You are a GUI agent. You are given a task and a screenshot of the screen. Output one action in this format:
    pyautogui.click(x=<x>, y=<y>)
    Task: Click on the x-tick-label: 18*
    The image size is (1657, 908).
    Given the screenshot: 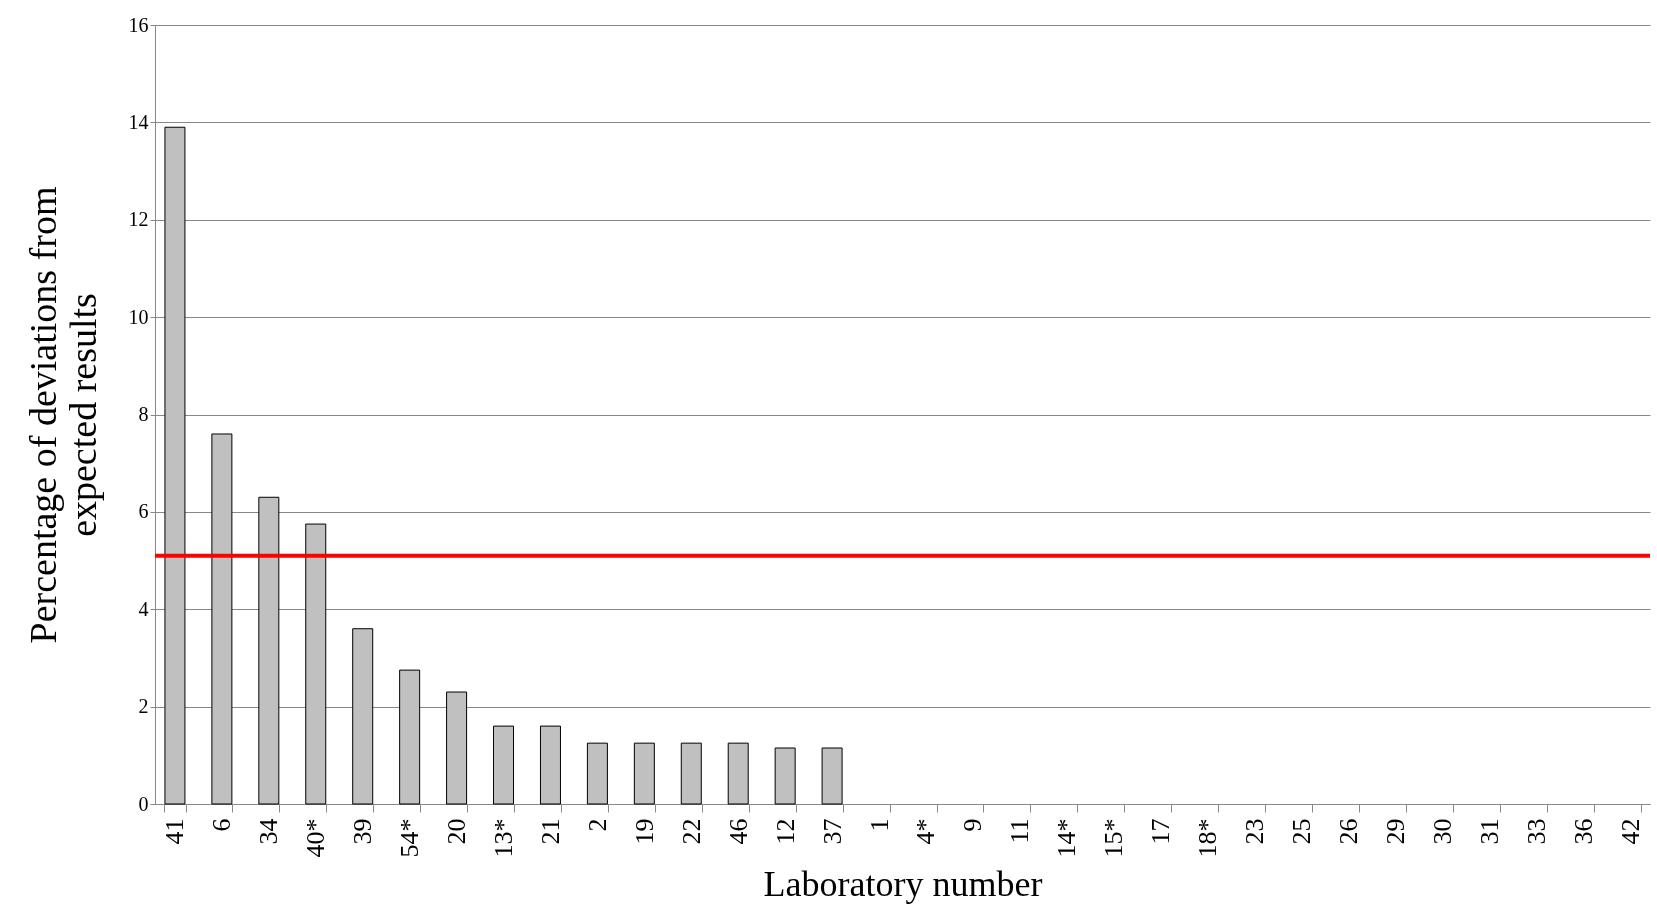 What is the action you would take?
    pyautogui.click(x=1208, y=838)
    